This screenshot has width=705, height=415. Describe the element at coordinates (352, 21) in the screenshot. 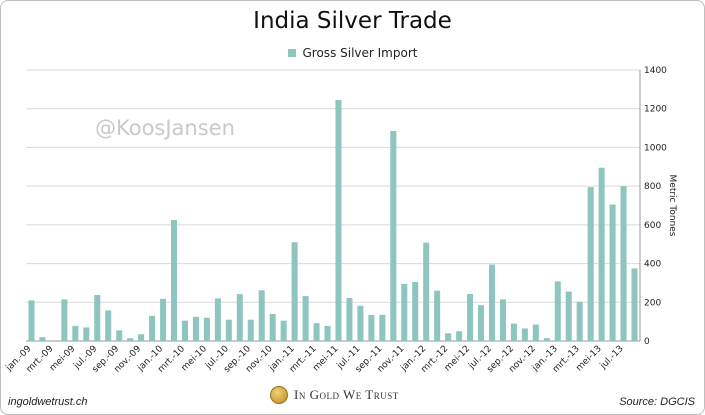

I see `chart-title: India Silver Trade` at that location.